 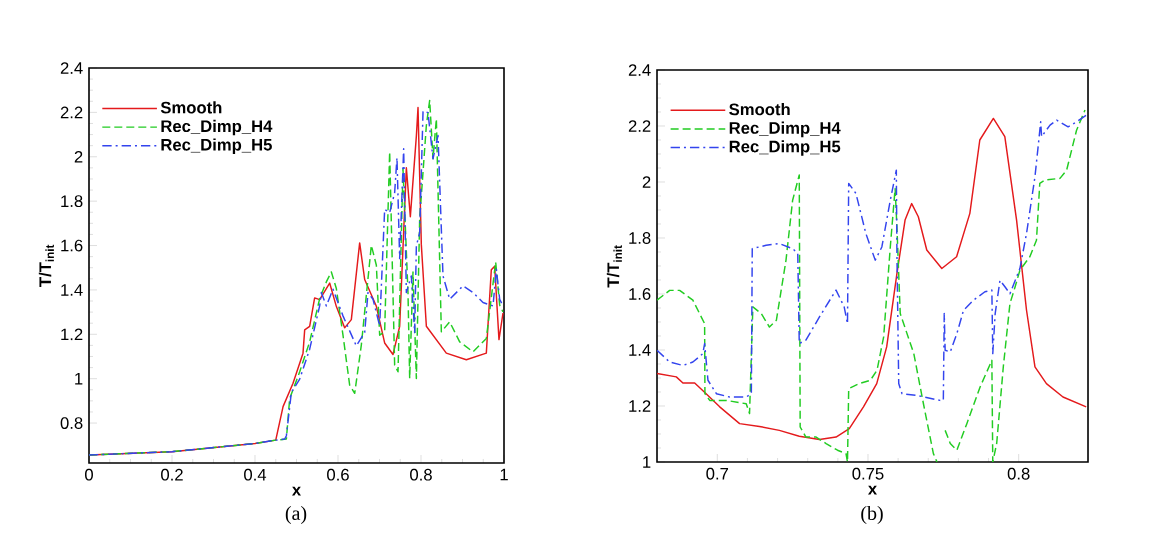 What do you see at coordinates (504, 474) in the screenshot?
I see `x-tick-label: 1` at bounding box center [504, 474].